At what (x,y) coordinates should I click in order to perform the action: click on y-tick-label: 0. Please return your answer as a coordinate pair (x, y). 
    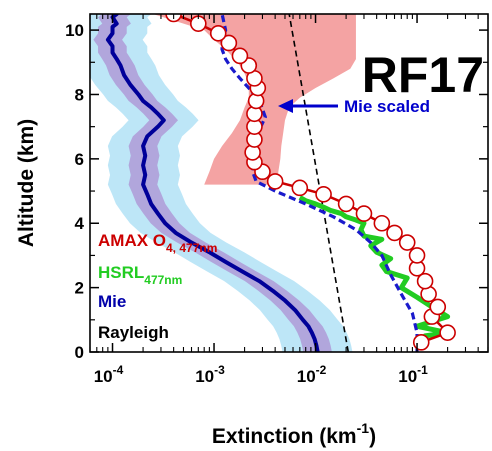
    Looking at the image, I should click on (79, 352).